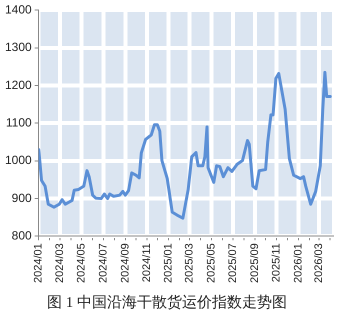 The height and width of the screenshot is (320, 362). I want to click on x-tick-label: 2024/01, so click(38, 263).